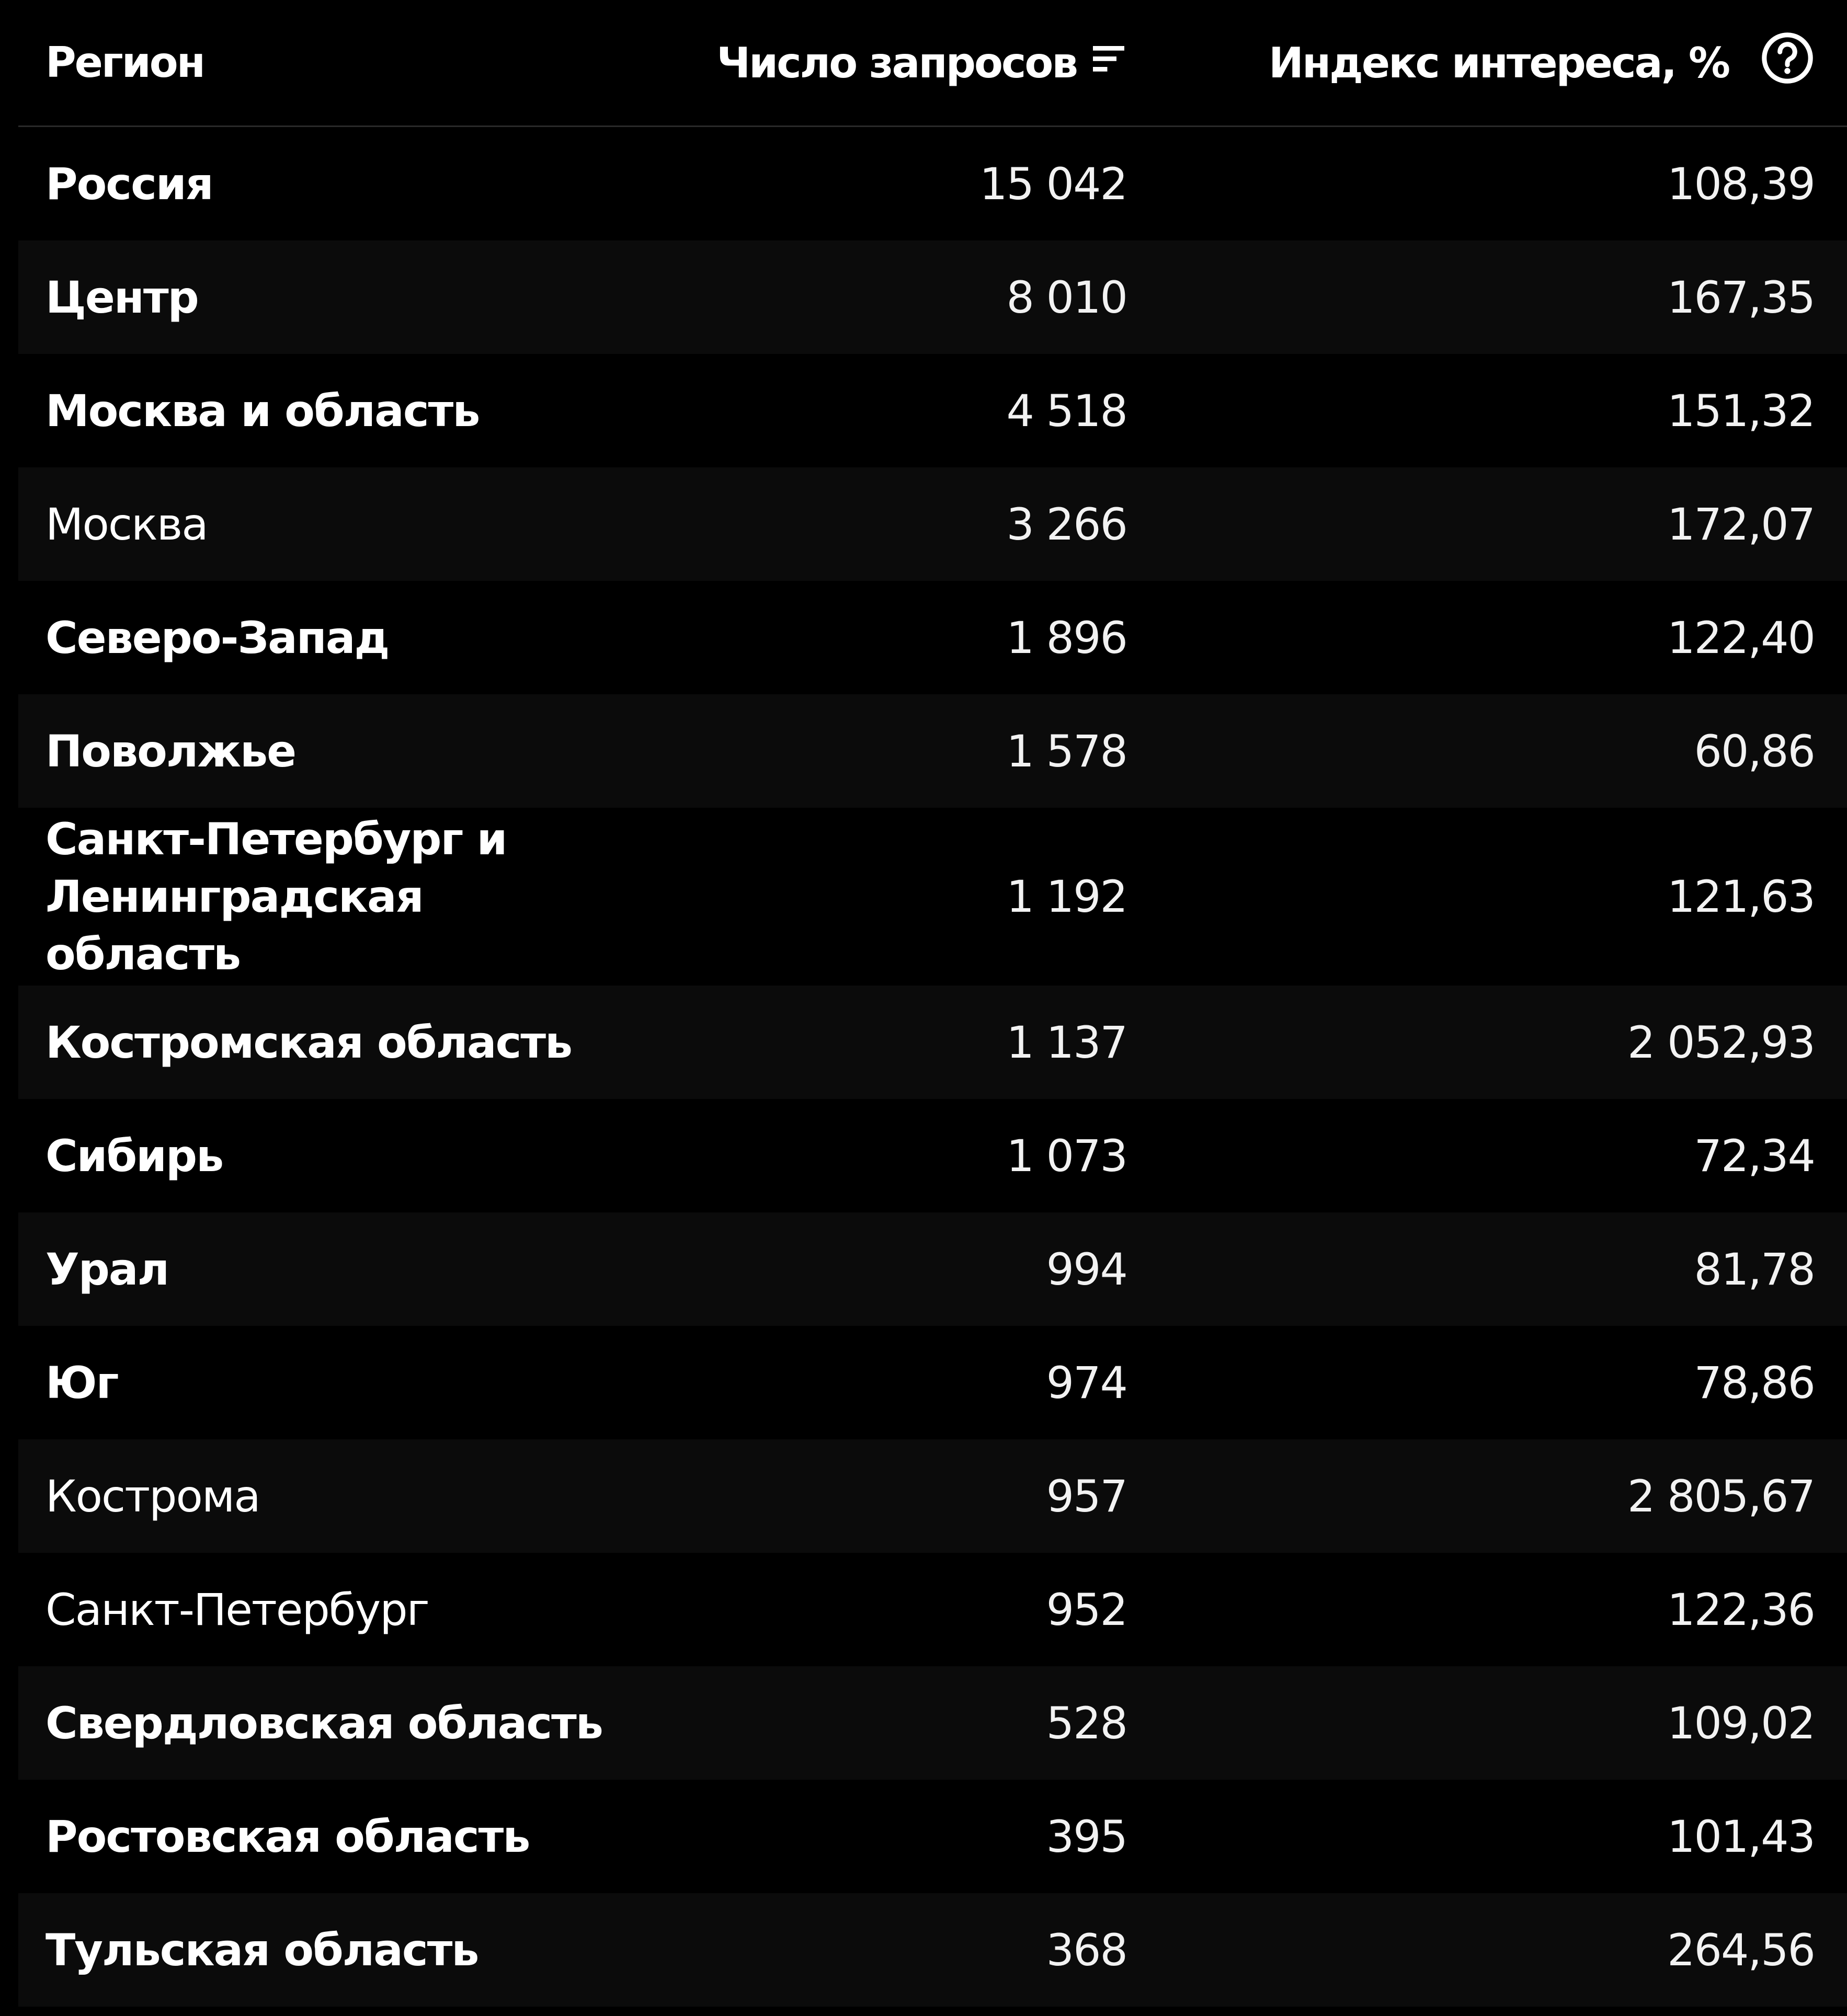 The image size is (1847, 2016). What do you see at coordinates (1108, 63) in the screenshot?
I see `sort-descending-icon` at bounding box center [1108, 63].